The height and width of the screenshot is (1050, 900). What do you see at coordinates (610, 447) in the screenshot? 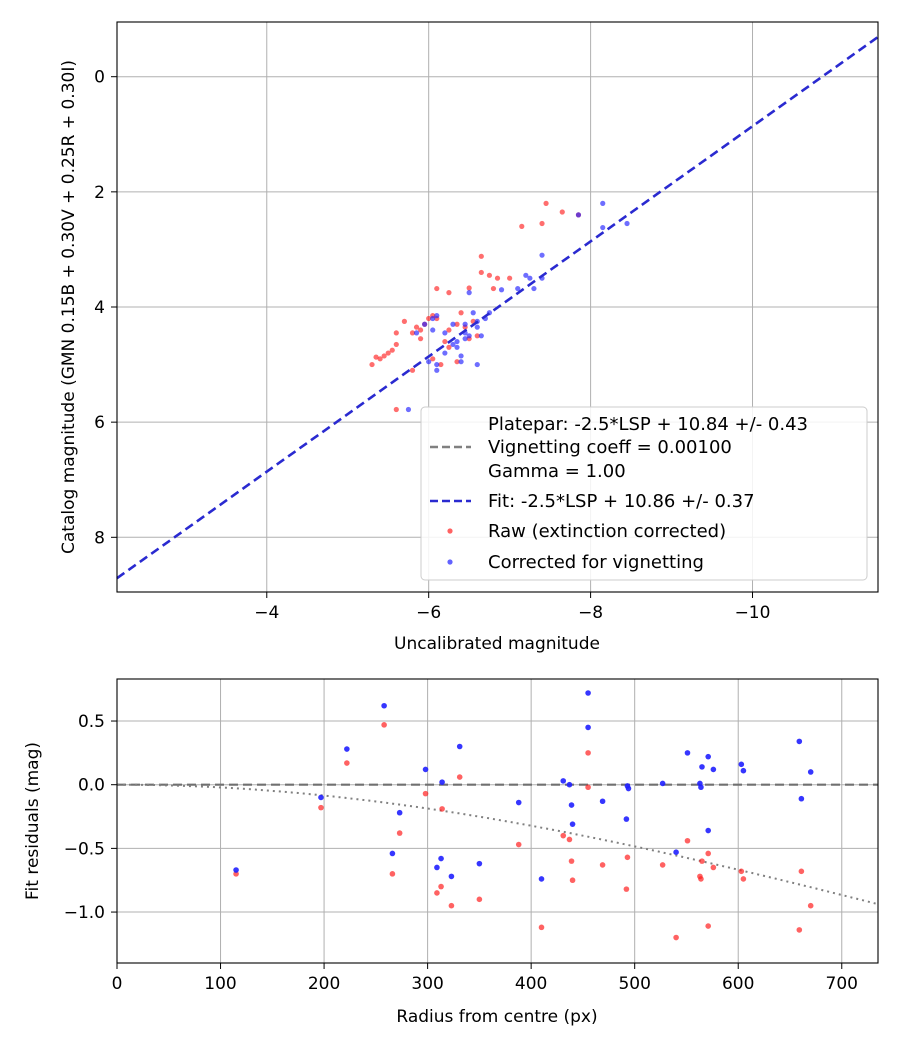
I see `legend-entry-label: Vignetting coeff = 0.00100` at bounding box center [610, 447].